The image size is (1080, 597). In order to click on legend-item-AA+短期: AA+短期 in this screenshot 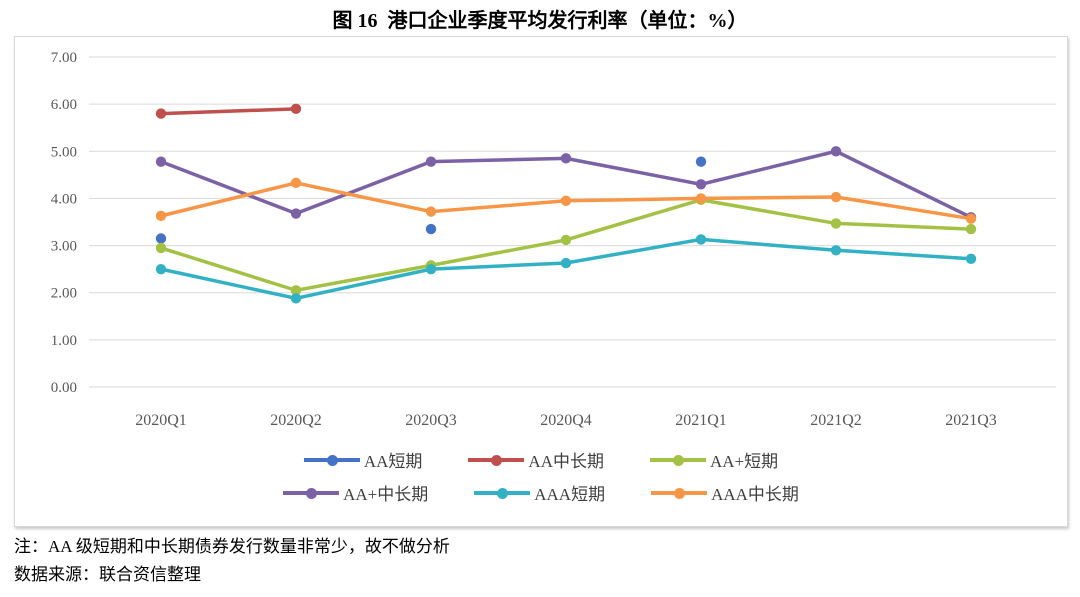, I will do `click(714, 459)`.